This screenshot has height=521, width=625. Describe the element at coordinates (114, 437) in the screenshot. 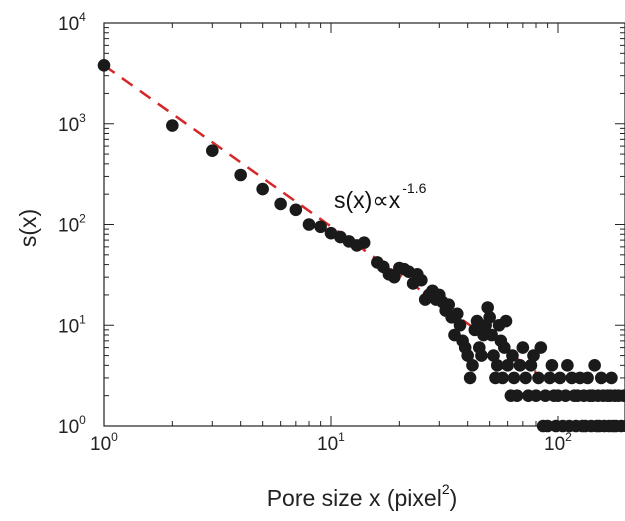

I see `x-tick-exponent: 0` at that location.